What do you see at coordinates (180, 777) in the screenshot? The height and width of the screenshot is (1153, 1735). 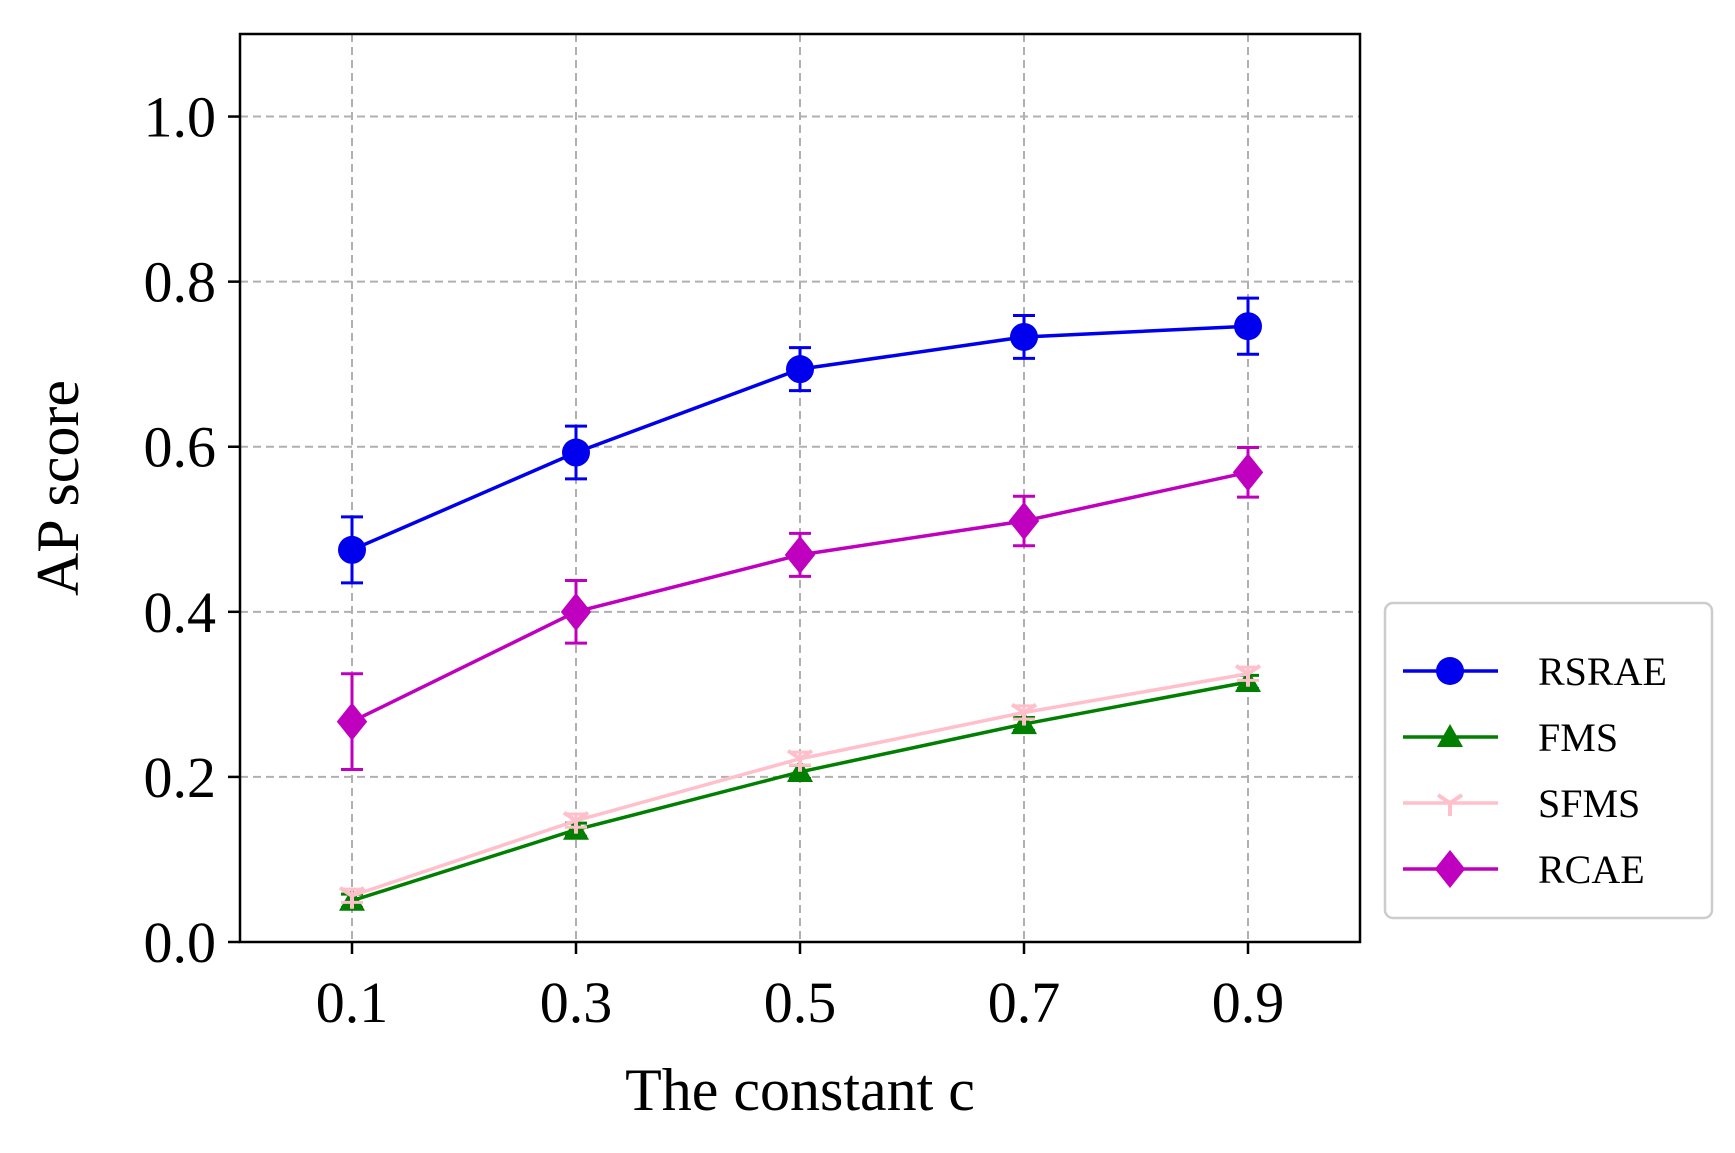 I see `y-tick-label: 0.2` at bounding box center [180, 777].